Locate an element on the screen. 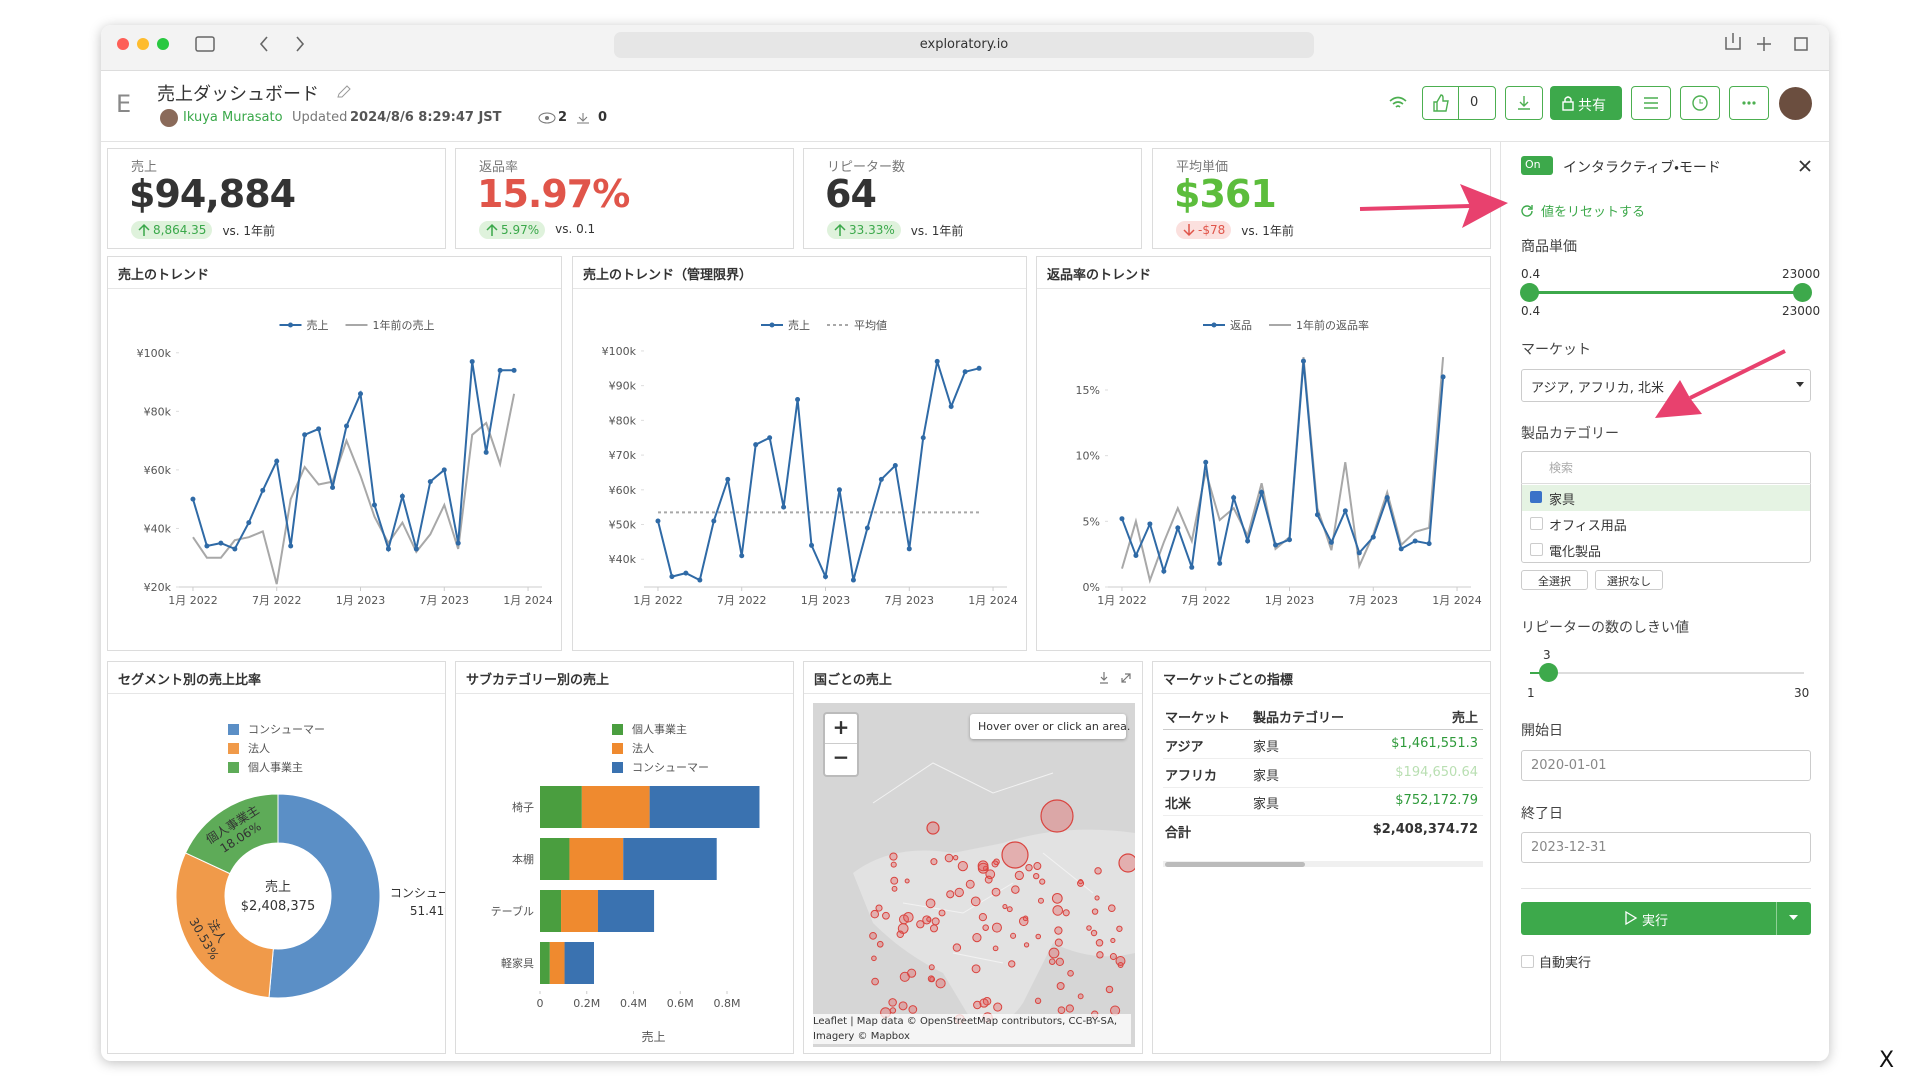 Image resolution: width=1920 pixels, height=1080 pixels. delta-arrow is located at coordinates (1189, 230).